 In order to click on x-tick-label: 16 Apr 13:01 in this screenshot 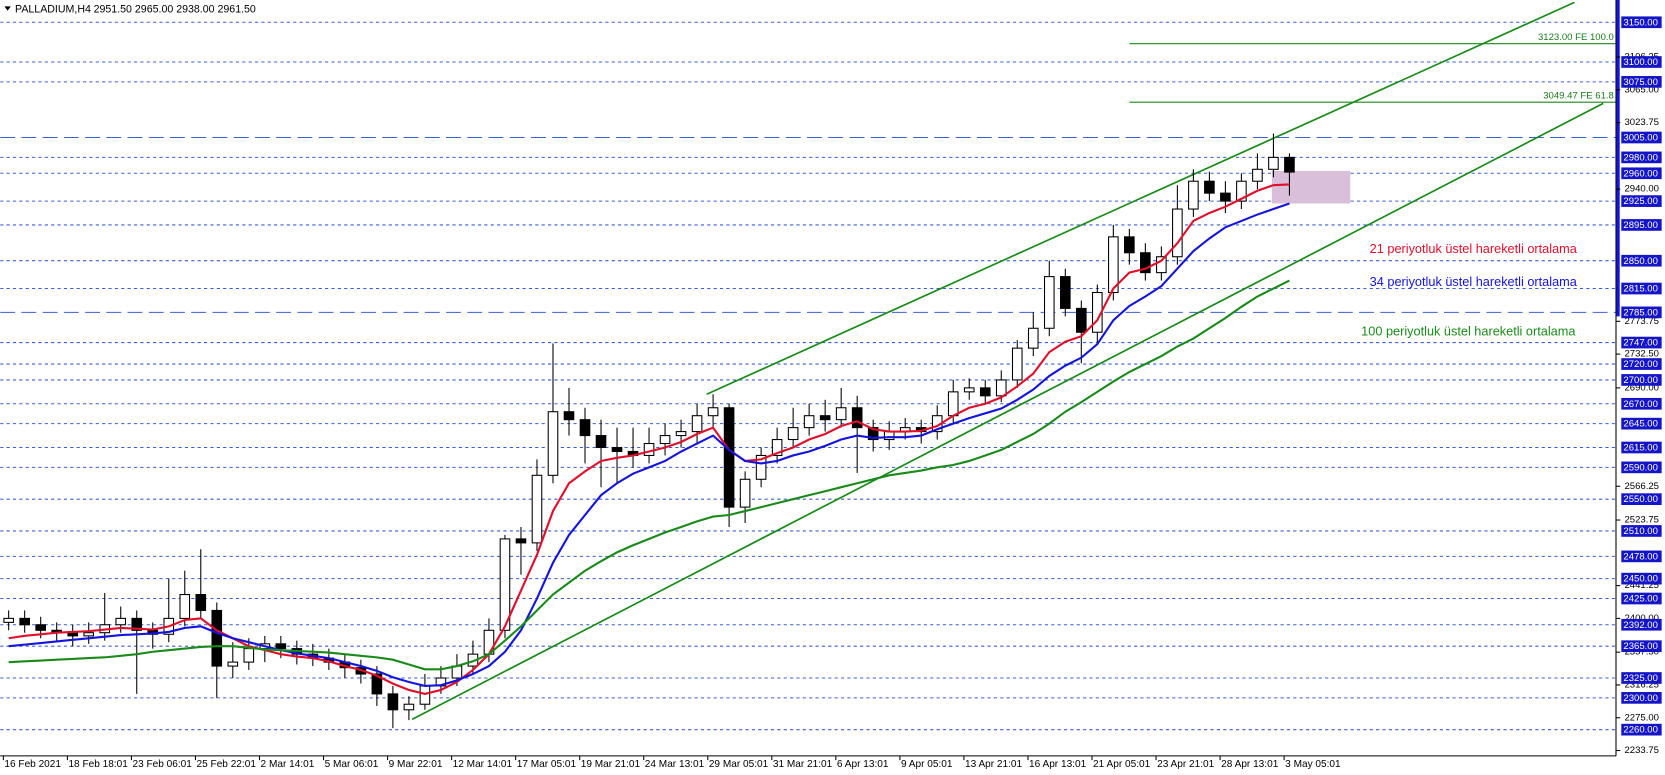, I will do `click(1058, 764)`.